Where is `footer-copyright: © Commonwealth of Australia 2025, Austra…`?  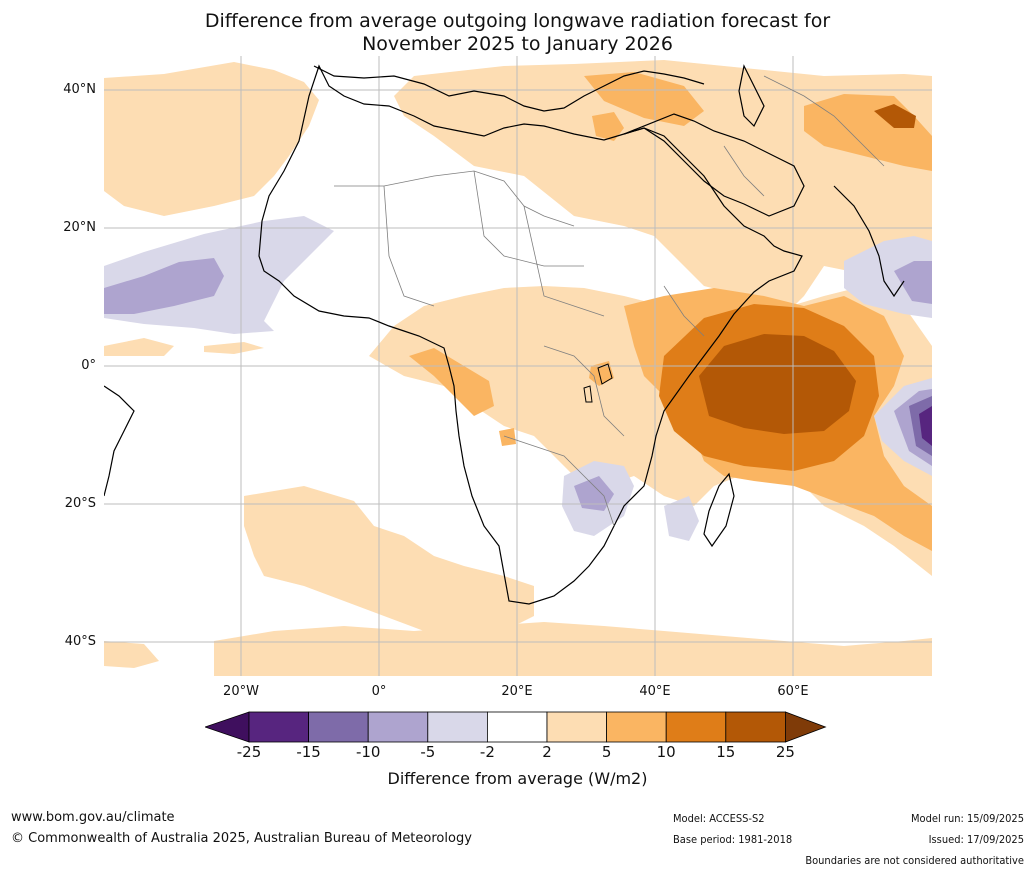 footer-copyright: © Commonwealth of Australia 2025, Austra… is located at coordinates (241, 838).